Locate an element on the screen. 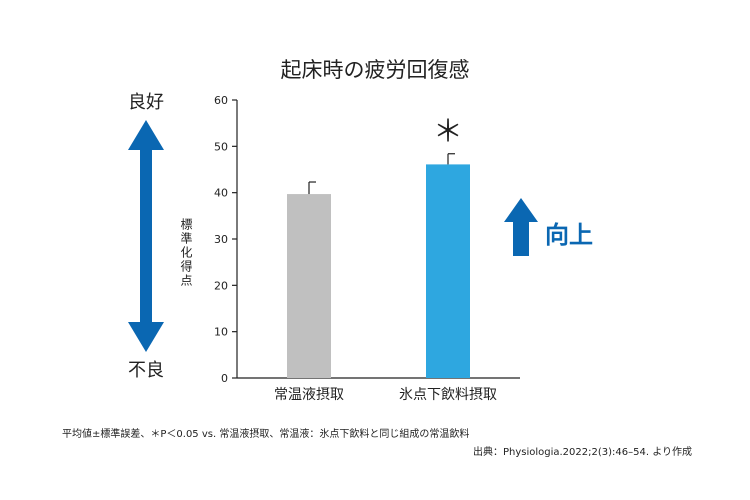 Image resolution: width=750 pixels, height=500 pixels. scale-double-arrow is located at coordinates (146, 236).